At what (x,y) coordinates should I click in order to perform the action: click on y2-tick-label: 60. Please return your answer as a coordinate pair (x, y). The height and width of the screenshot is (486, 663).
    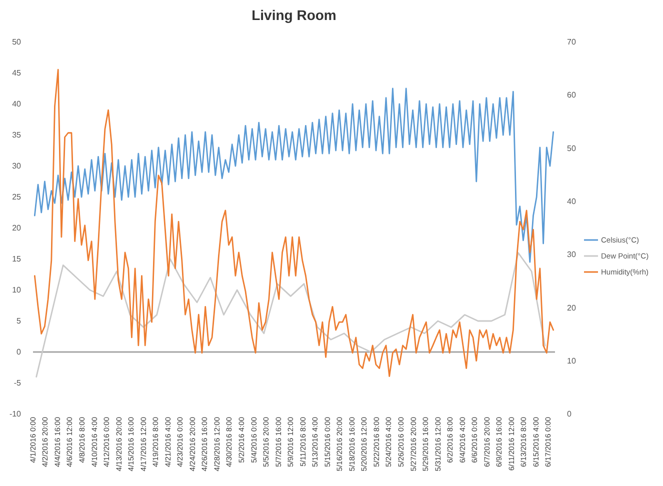
    Looking at the image, I should click on (571, 95).